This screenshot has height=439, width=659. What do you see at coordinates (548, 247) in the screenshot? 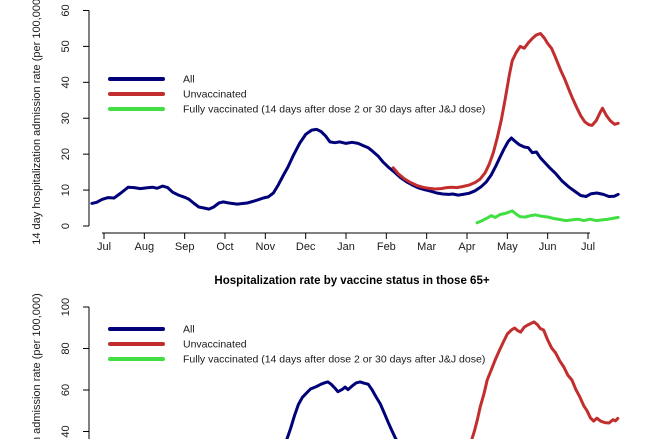
I see `x-tick-label: Jun` at bounding box center [548, 247].